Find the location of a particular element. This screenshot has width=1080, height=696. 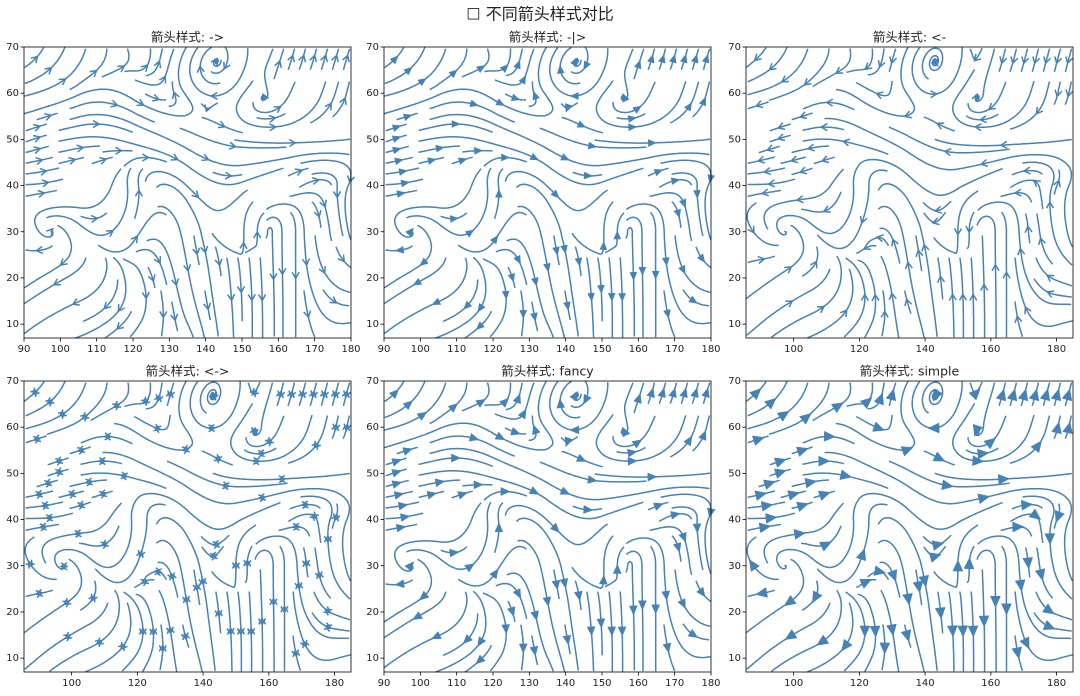

y-tick-label: 60 is located at coordinates (372, 93).